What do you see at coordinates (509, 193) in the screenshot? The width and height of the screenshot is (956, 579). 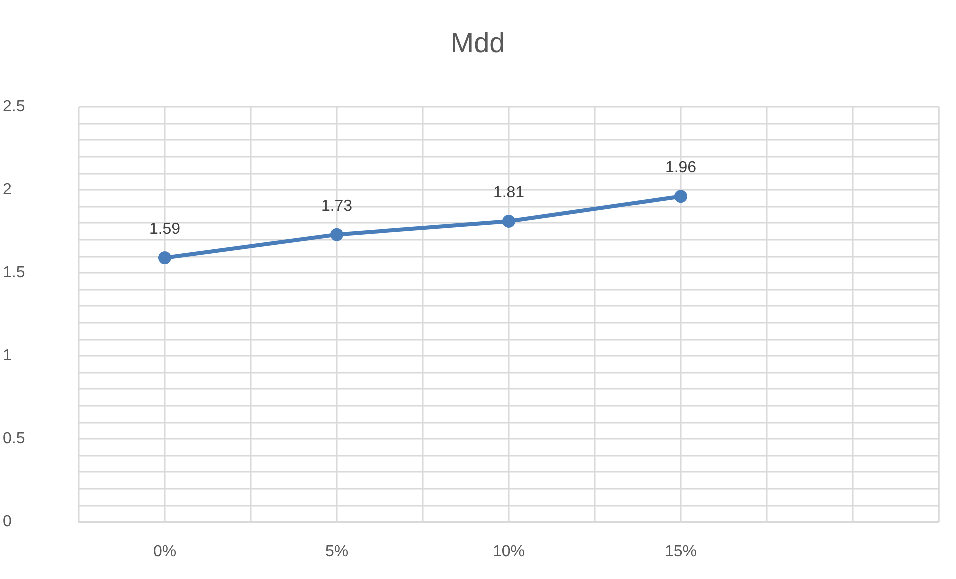 I see `data-label: 1.81` at bounding box center [509, 193].